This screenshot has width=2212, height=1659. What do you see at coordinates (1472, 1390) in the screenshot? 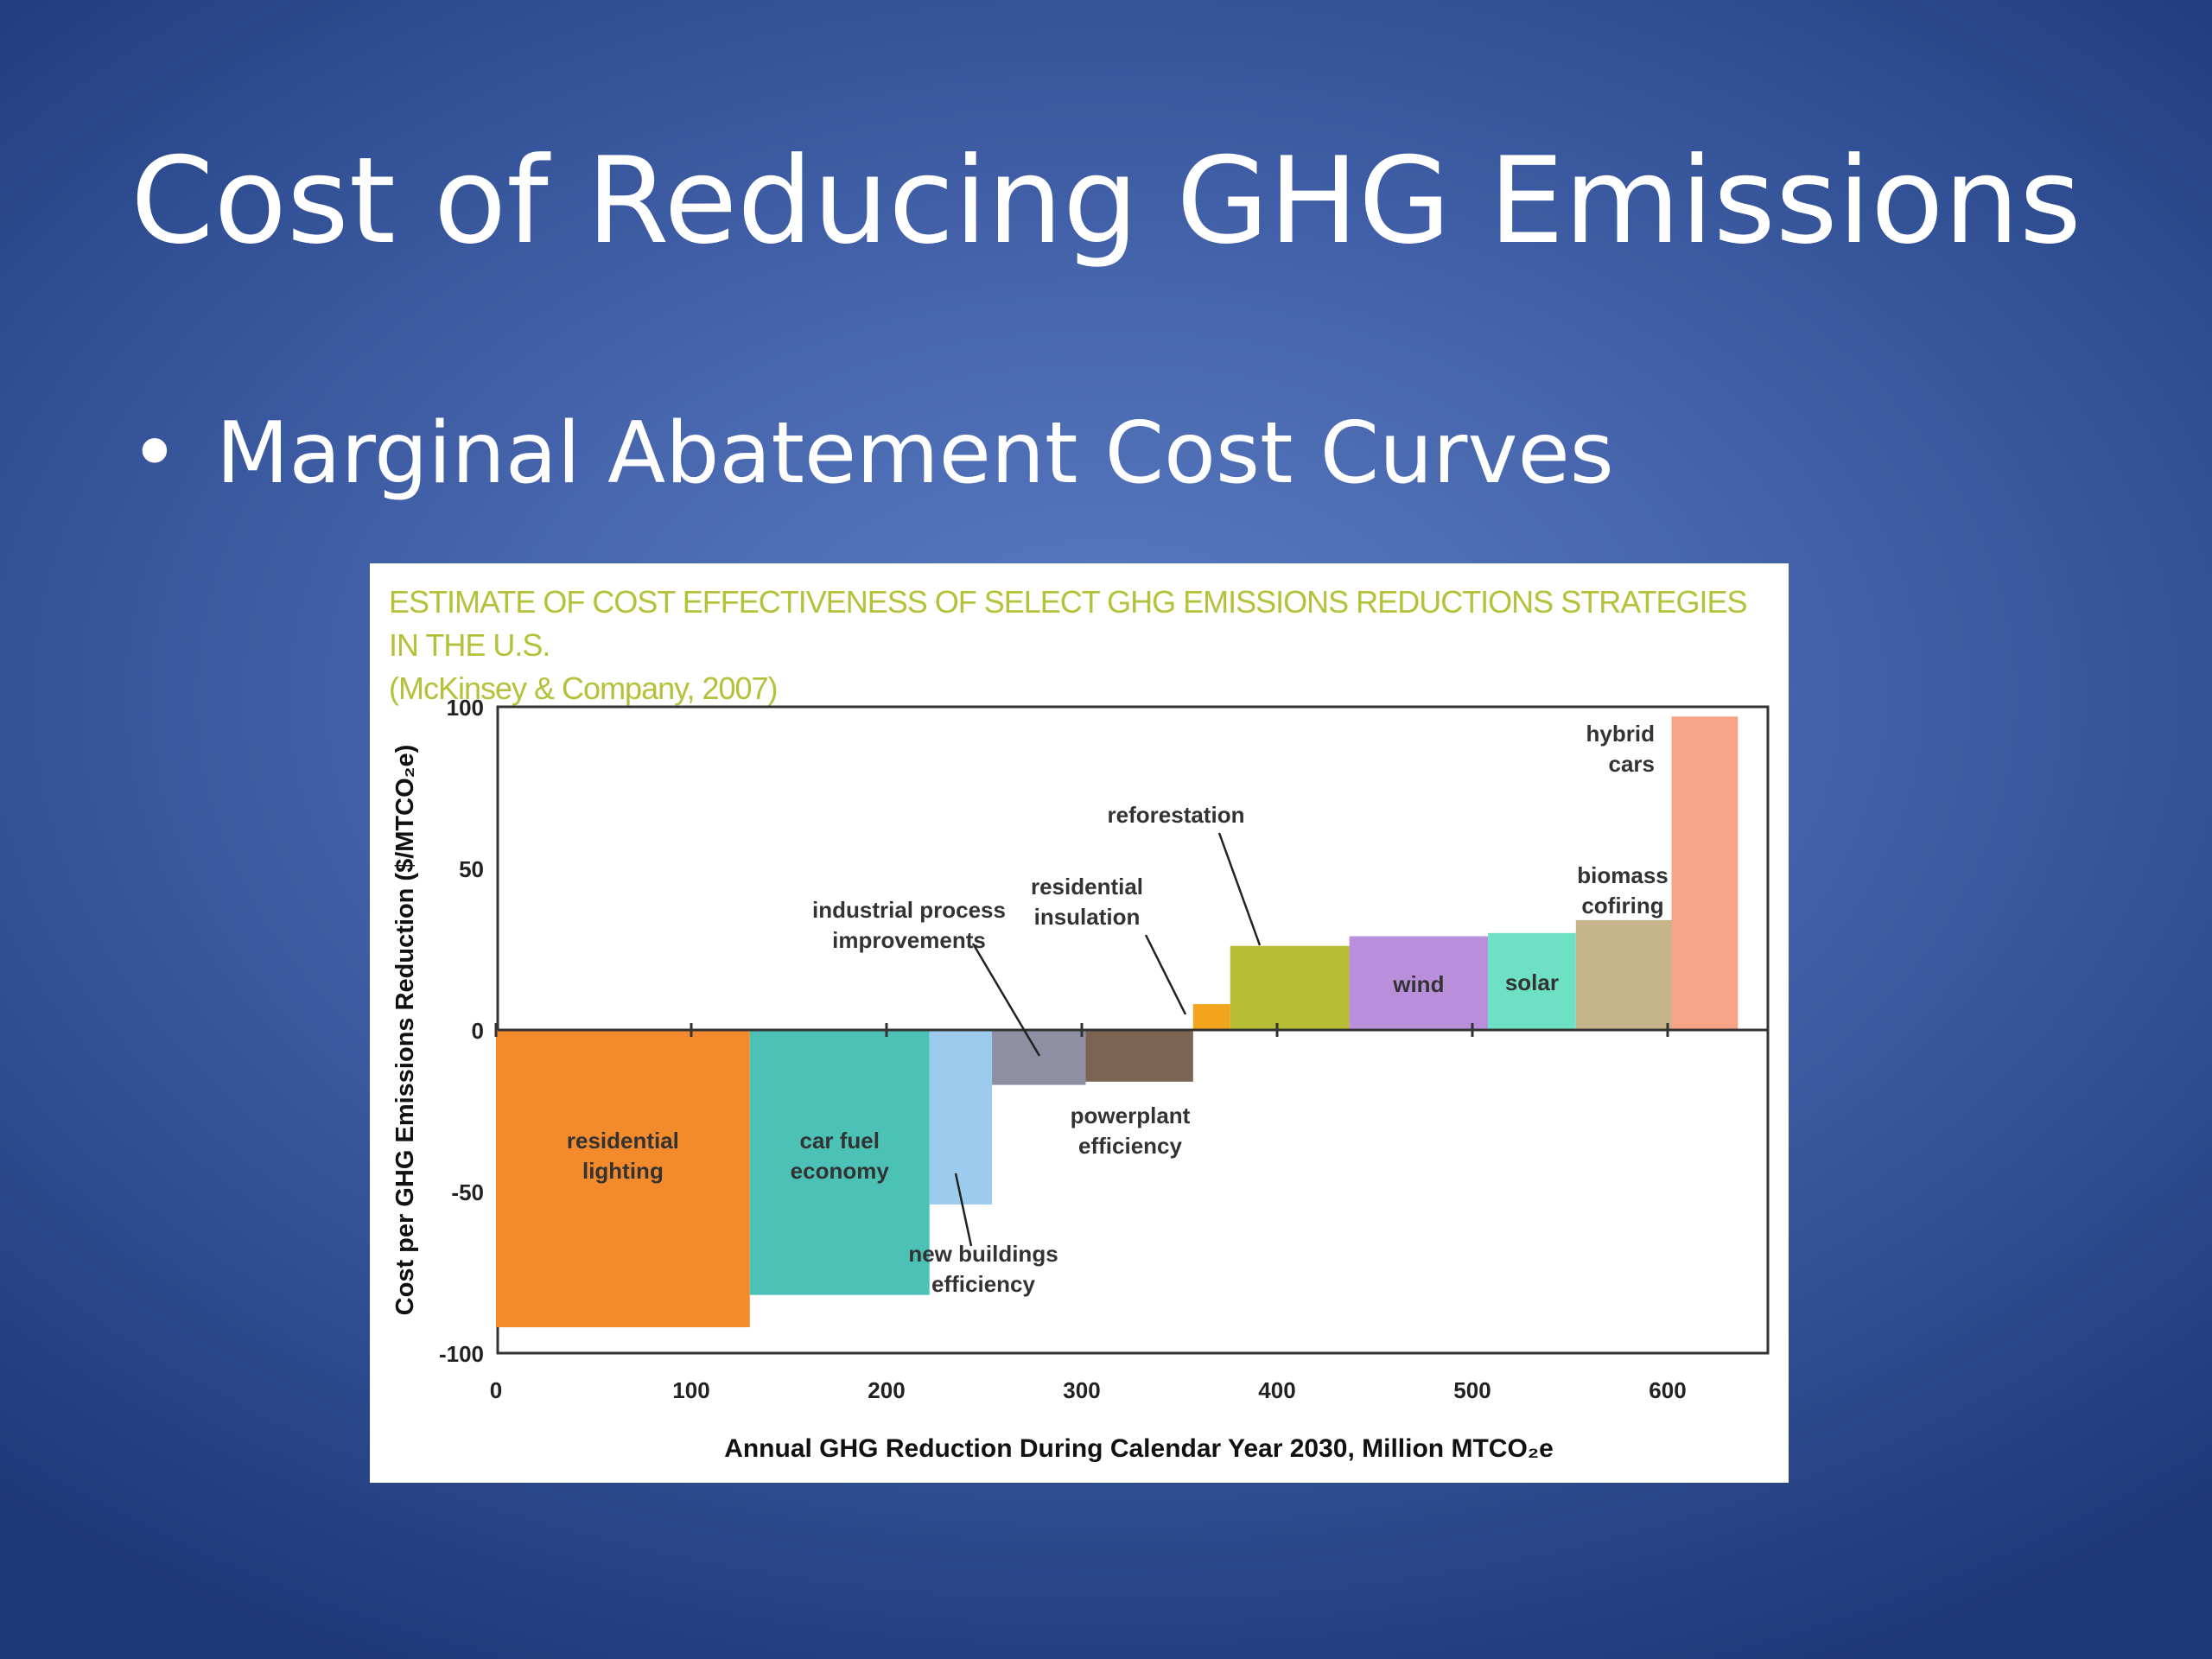
I see `x-tick-label: 500` at bounding box center [1472, 1390].